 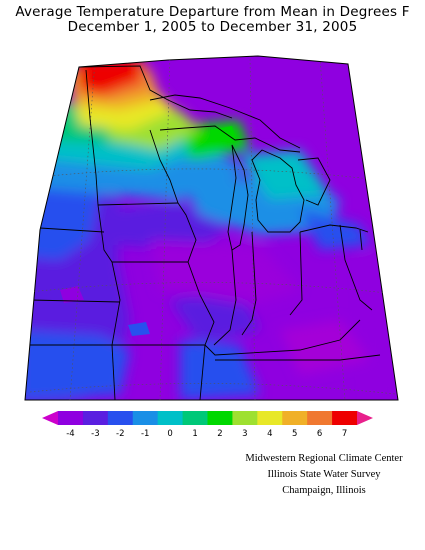 I want to click on legend-cells, so click(x=208, y=418).